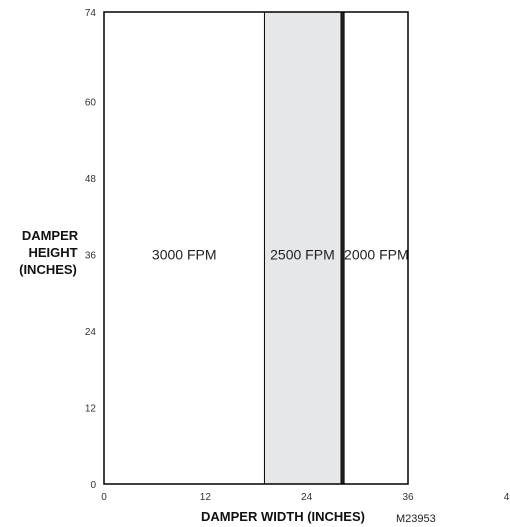 The width and height of the screenshot is (510, 527). What do you see at coordinates (91, 408) in the screenshot?
I see `y-tick-label: 12` at bounding box center [91, 408].